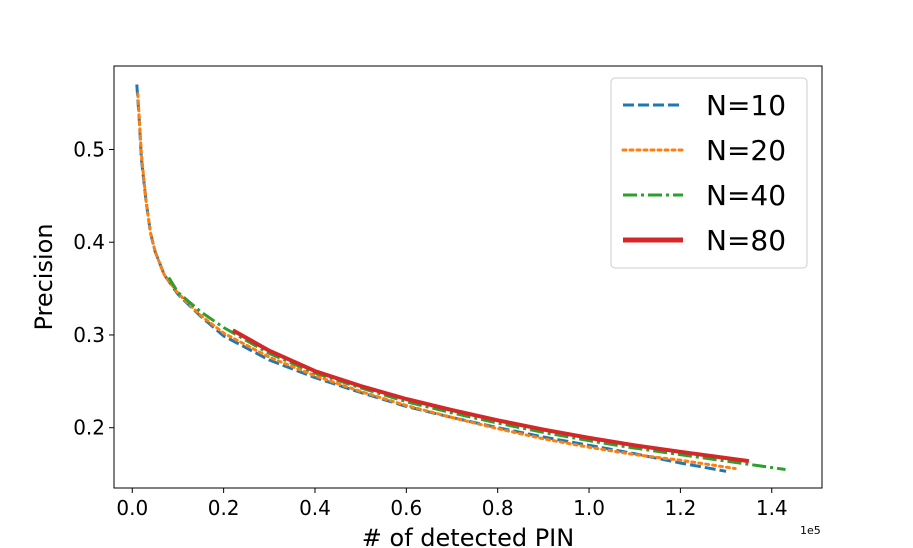  Describe the element at coordinates (44, 276) in the screenshot. I see `y-axis-label: Precision` at that location.